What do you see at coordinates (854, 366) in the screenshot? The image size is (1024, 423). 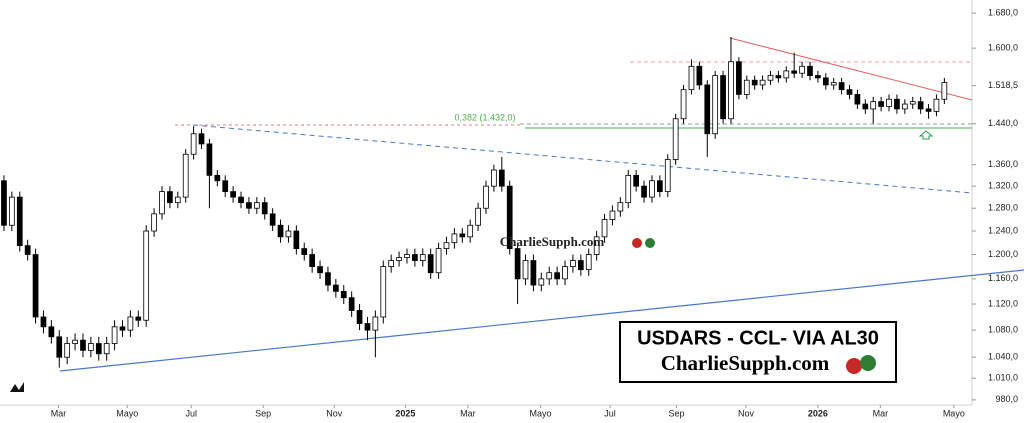 I see `box-icon-down` at bounding box center [854, 366].